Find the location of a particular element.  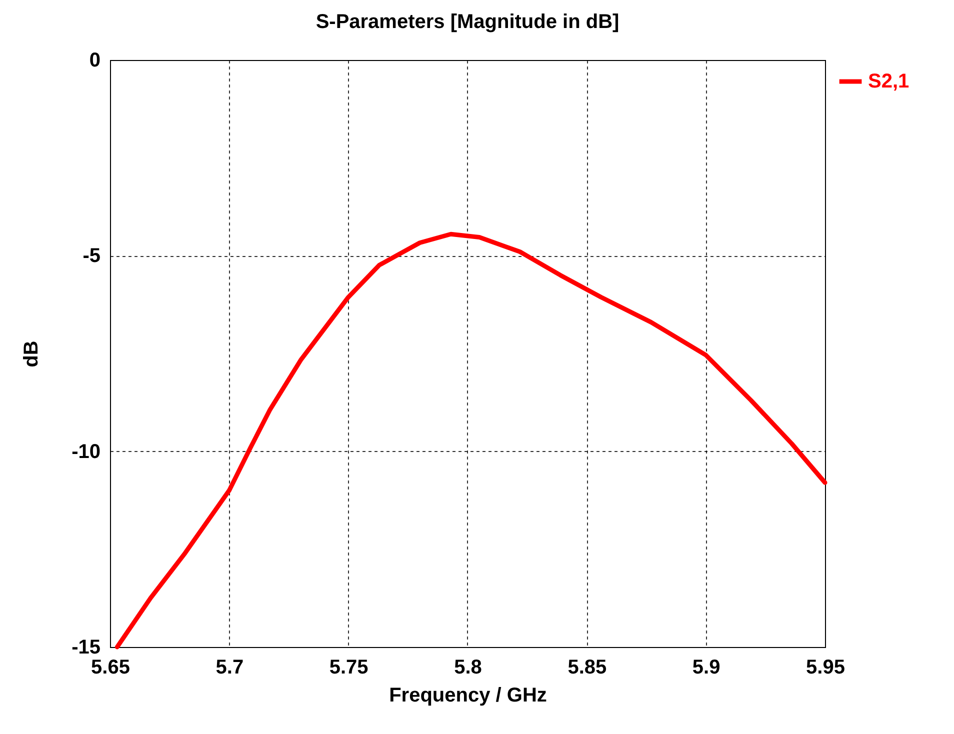

y-tick-label: -10 is located at coordinates (86, 451).